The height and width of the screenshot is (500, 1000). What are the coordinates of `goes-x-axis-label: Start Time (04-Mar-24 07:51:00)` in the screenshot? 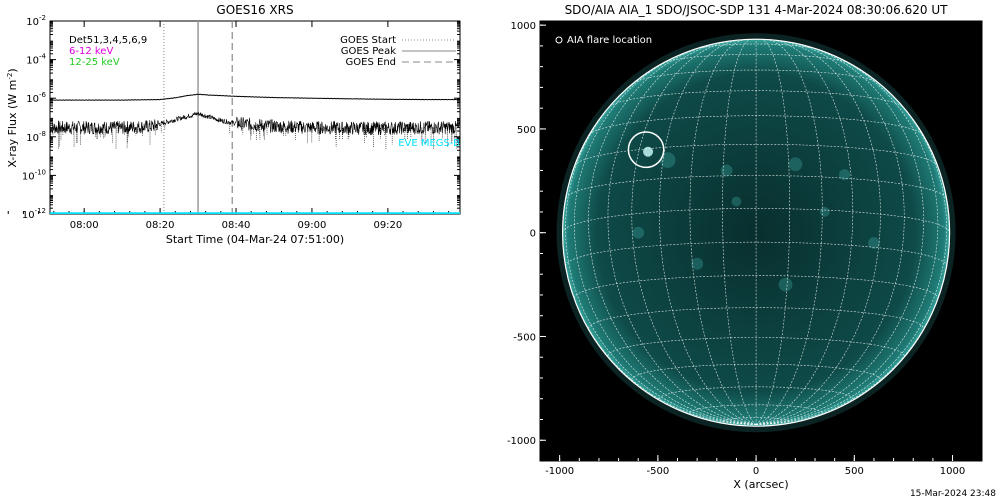 It's located at (255, 239).